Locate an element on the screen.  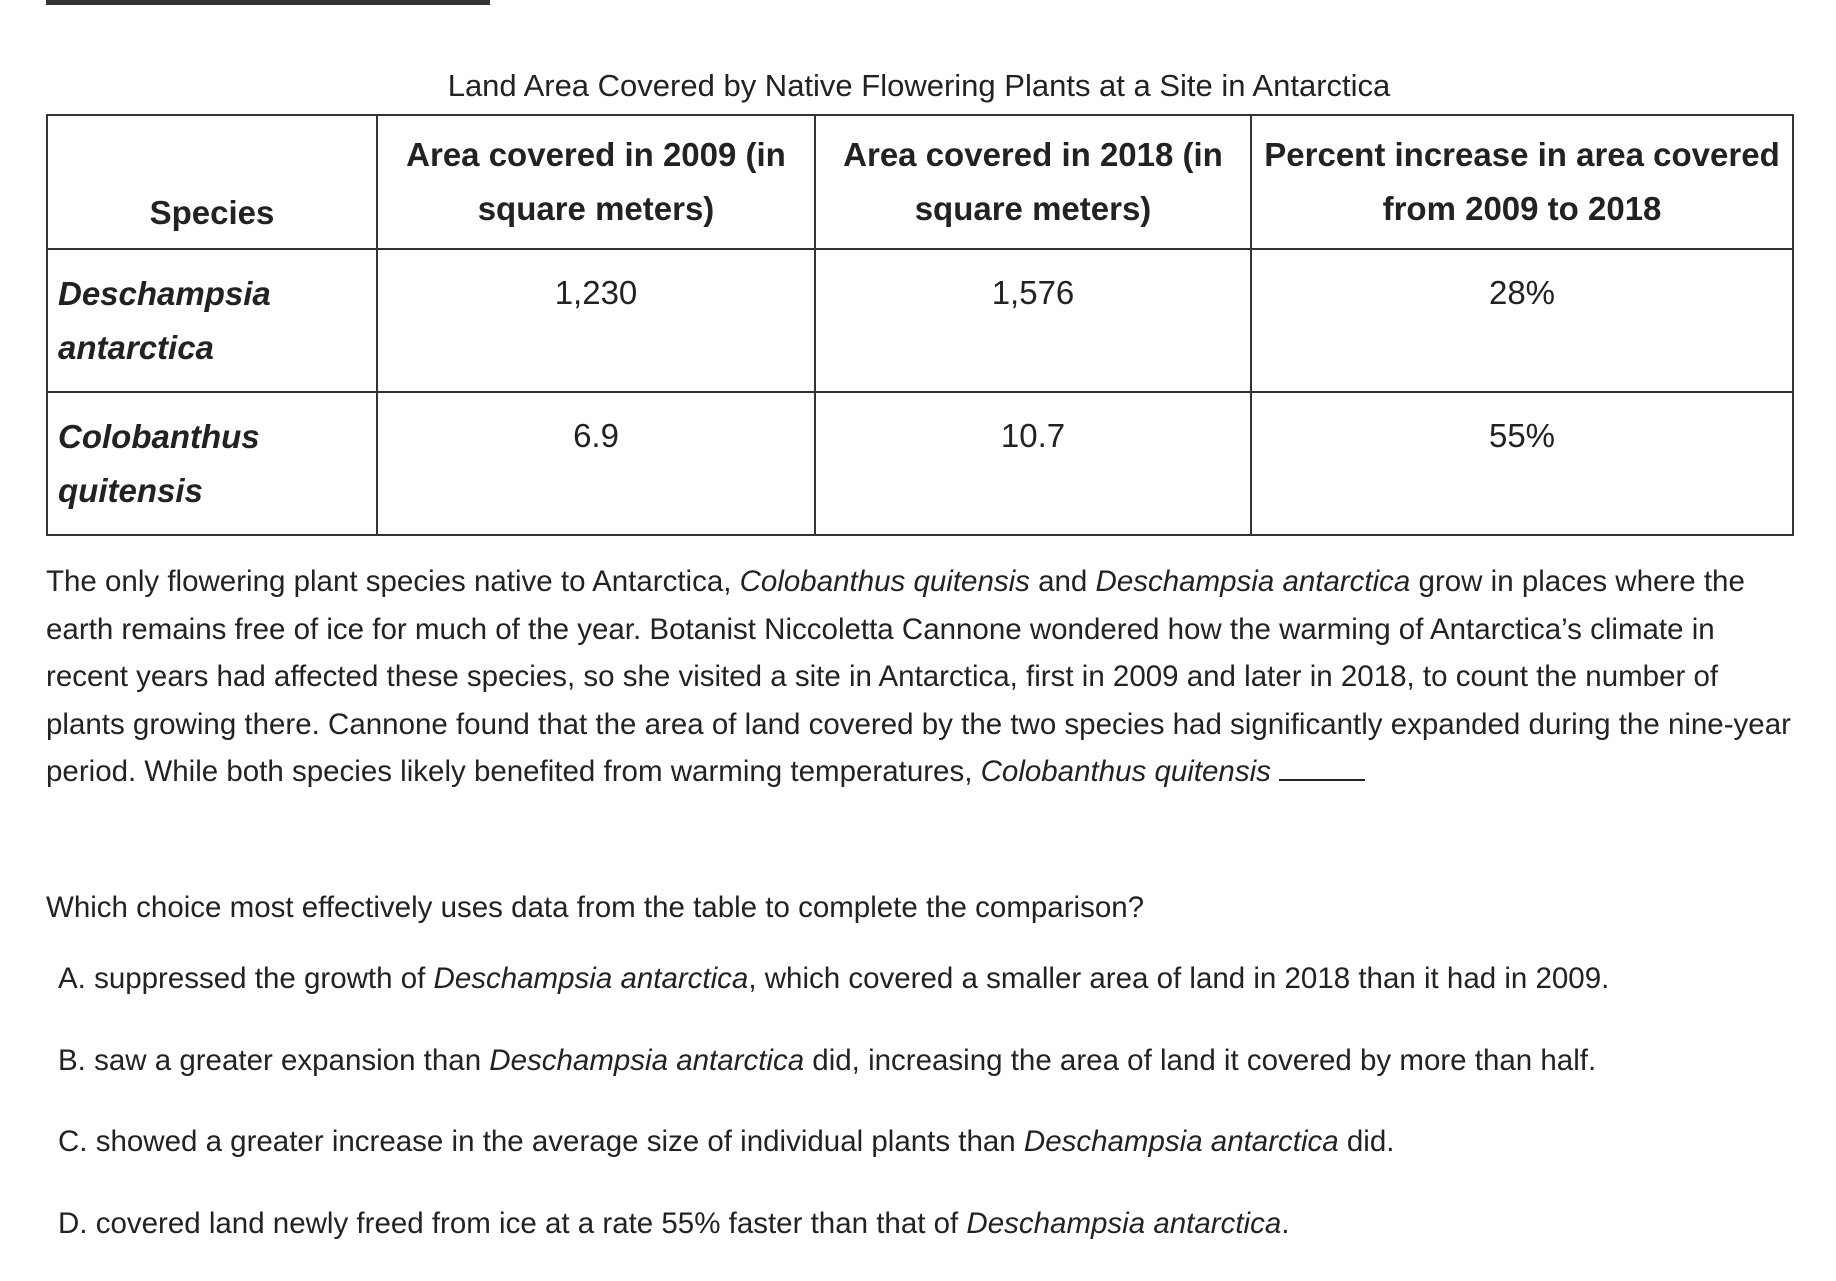
area-2018-cell: 1,576 is located at coordinates (1033, 320).